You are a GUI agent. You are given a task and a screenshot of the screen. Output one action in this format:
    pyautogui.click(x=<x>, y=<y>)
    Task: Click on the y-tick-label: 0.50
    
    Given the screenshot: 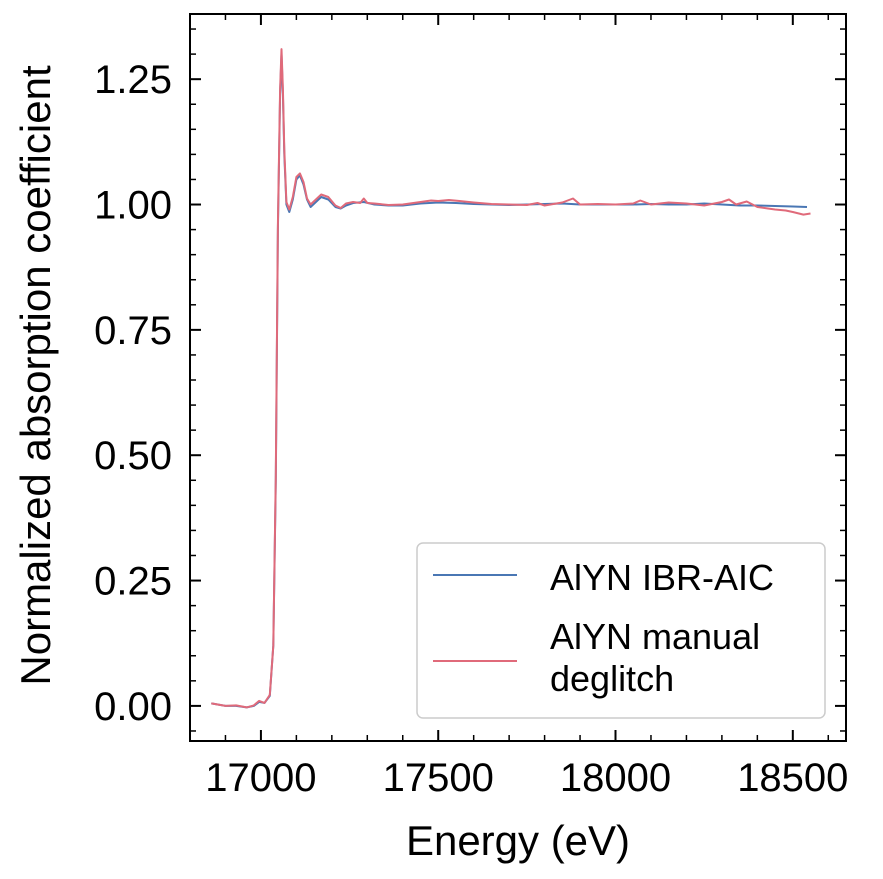 What is the action you would take?
    pyautogui.click(x=133, y=456)
    